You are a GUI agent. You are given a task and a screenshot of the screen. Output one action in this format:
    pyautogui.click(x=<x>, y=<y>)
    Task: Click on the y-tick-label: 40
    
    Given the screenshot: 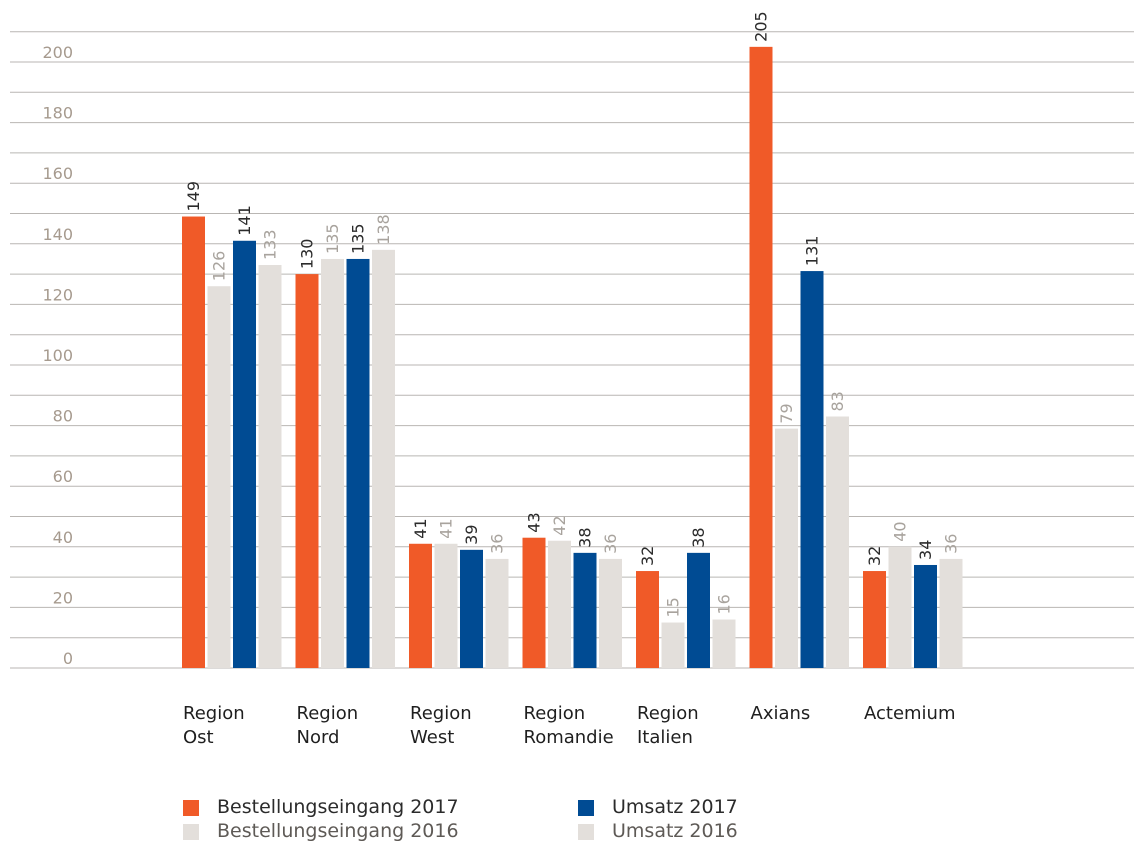 What is the action you would take?
    pyautogui.click(x=63, y=537)
    